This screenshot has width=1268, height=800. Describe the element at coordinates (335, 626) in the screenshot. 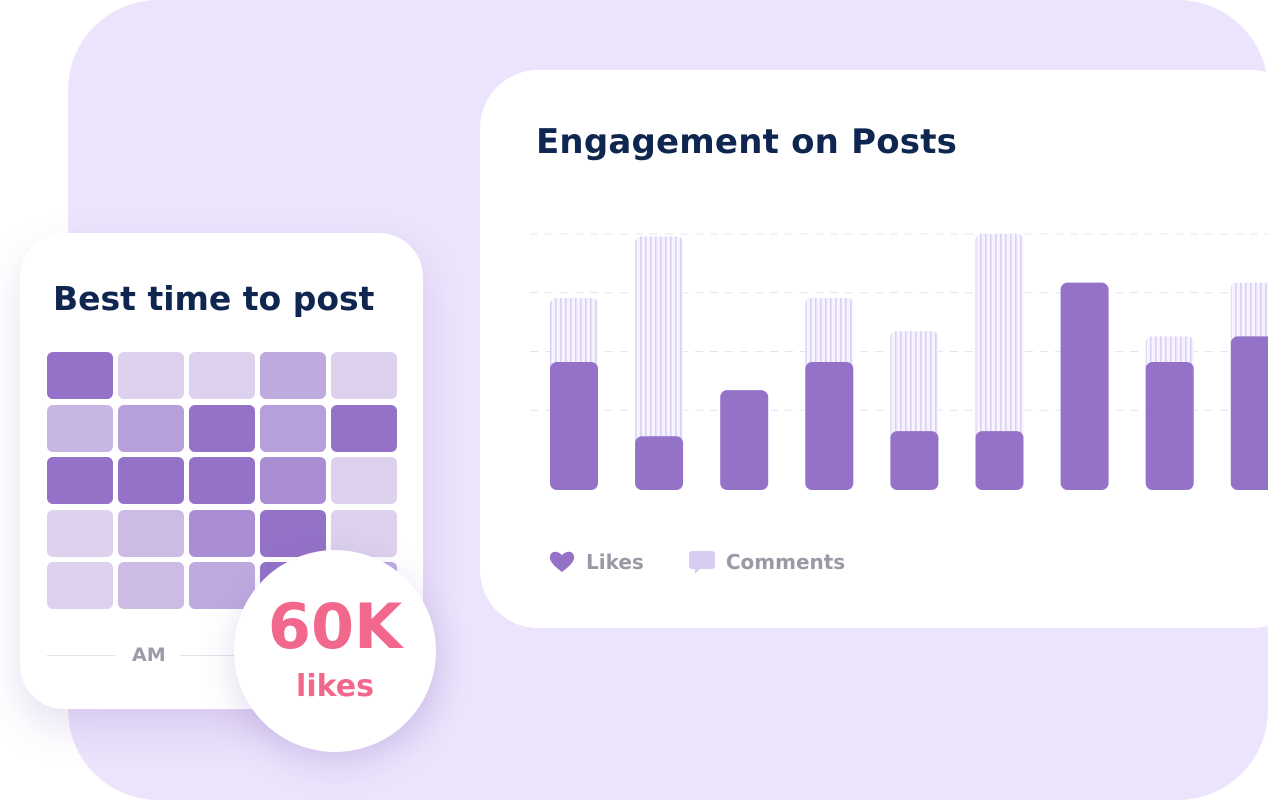

I see `likes-value: 60K` at that location.